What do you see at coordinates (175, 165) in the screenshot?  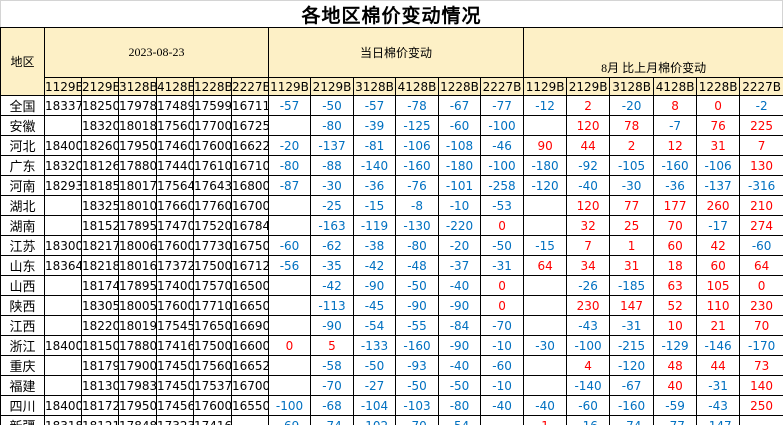 I see `price-cell: 17440` at bounding box center [175, 165].